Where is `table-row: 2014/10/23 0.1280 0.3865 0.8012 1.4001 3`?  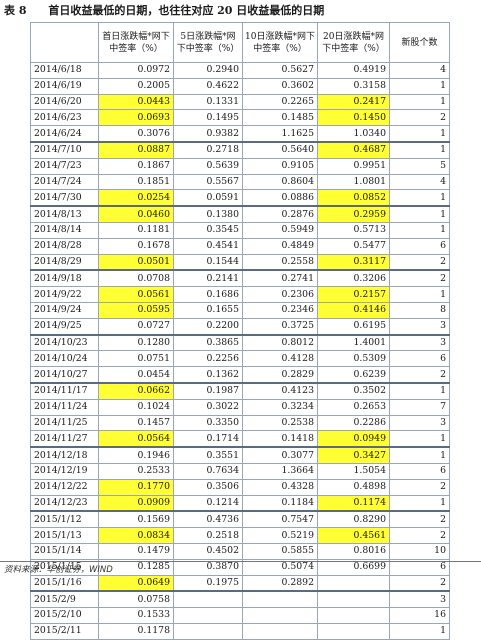 table-row: 2014/10/23 0.1280 0.3865 0.8012 1.4001 3 is located at coordinates (240, 342).